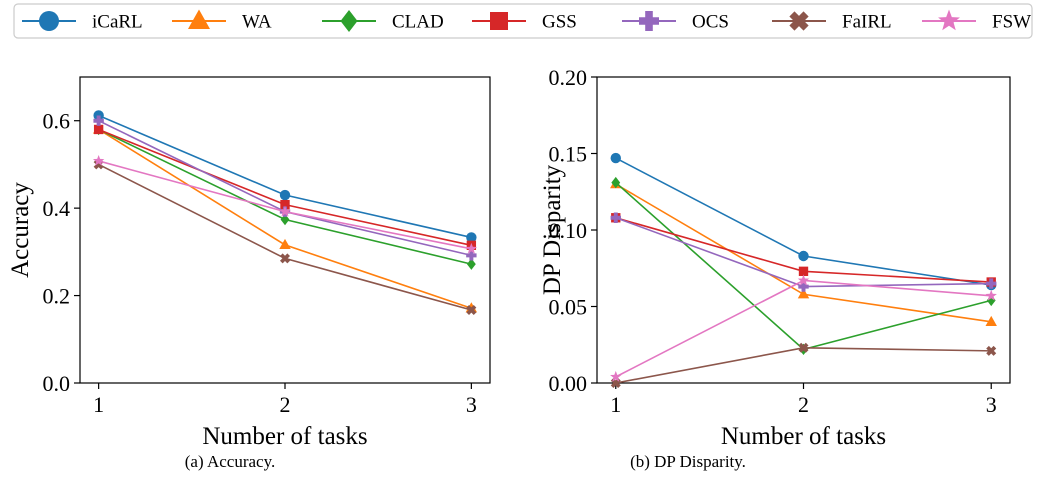 This screenshot has height=500, width=1040. I want to click on series-line-ocs, so click(285, 188).